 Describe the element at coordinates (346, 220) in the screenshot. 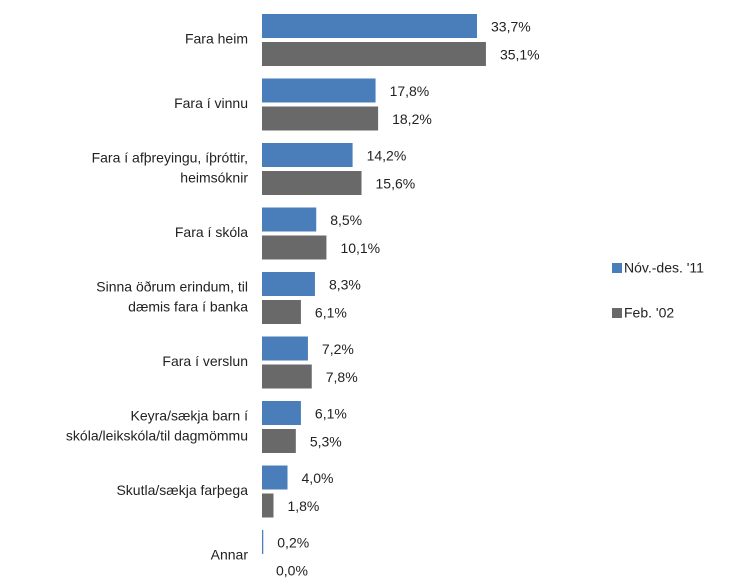

I see `value-label: 8,5%` at that location.